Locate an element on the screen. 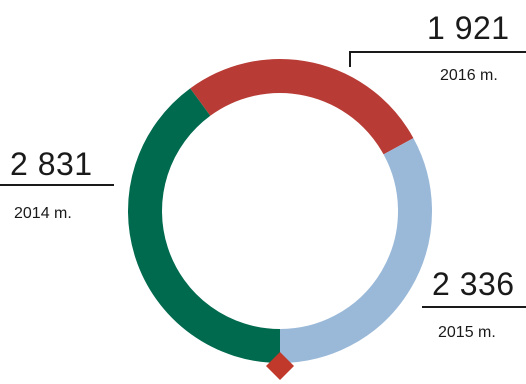 The width and height of the screenshot is (526, 384). value-label-2015: 2 336 is located at coordinates (473, 284).